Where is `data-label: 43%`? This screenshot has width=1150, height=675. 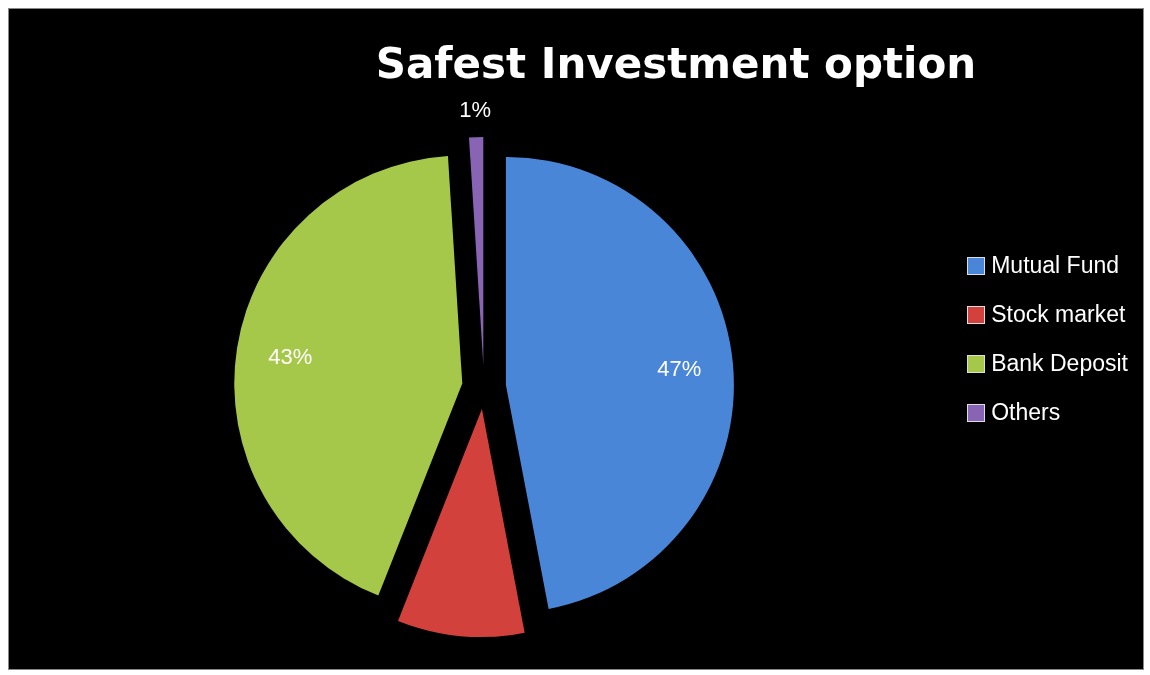
data-label: 43% is located at coordinates (290, 356).